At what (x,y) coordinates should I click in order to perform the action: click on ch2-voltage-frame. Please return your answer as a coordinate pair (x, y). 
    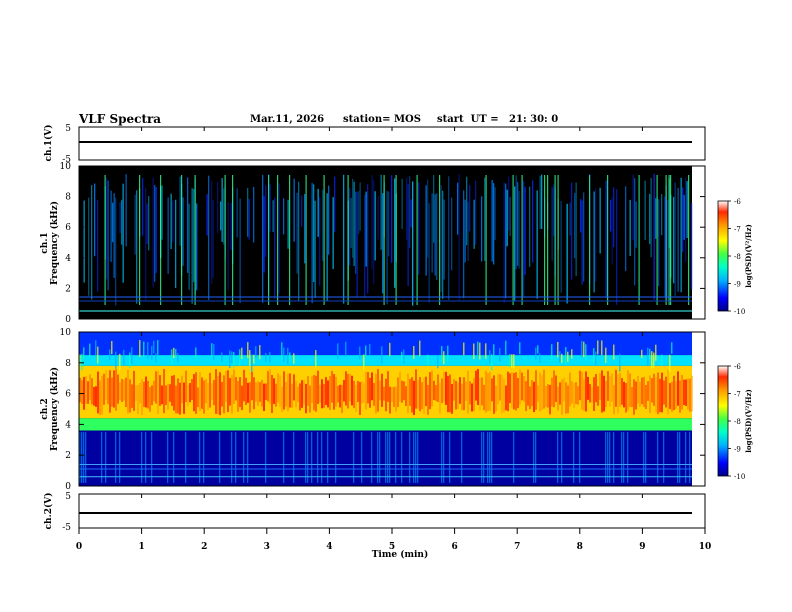
    Looking at the image, I should click on (392, 511).